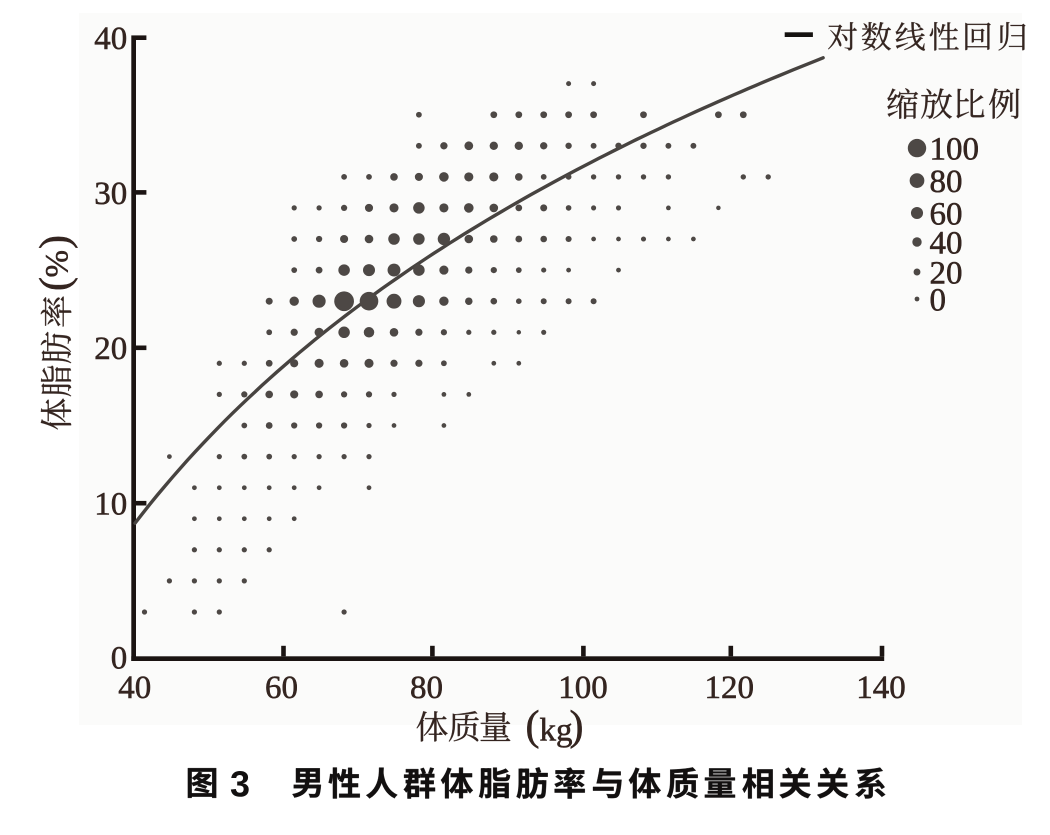 This screenshot has height=835, width=1050. What do you see at coordinates (110, 504) in the screenshot?
I see `svg-text: 10` at bounding box center [110, 504].